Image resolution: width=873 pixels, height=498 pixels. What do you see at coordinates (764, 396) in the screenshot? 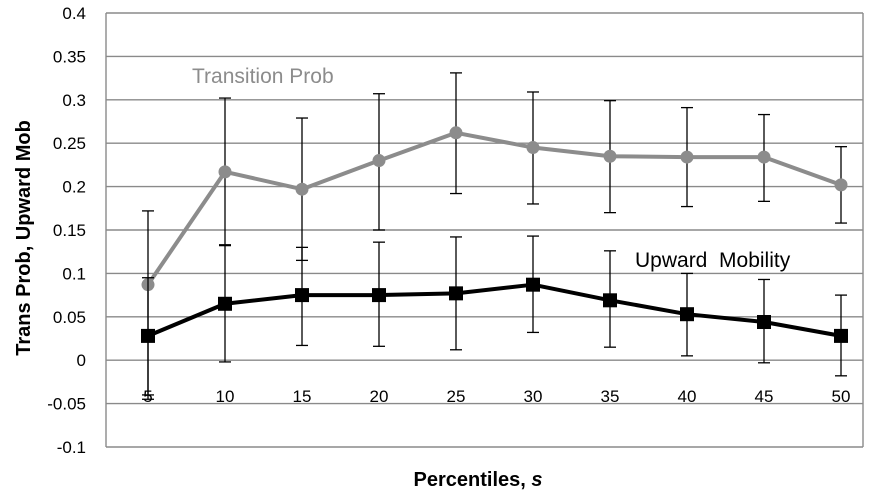
I see `x-tick-label-8: 45` at bounding box center [764, 396].